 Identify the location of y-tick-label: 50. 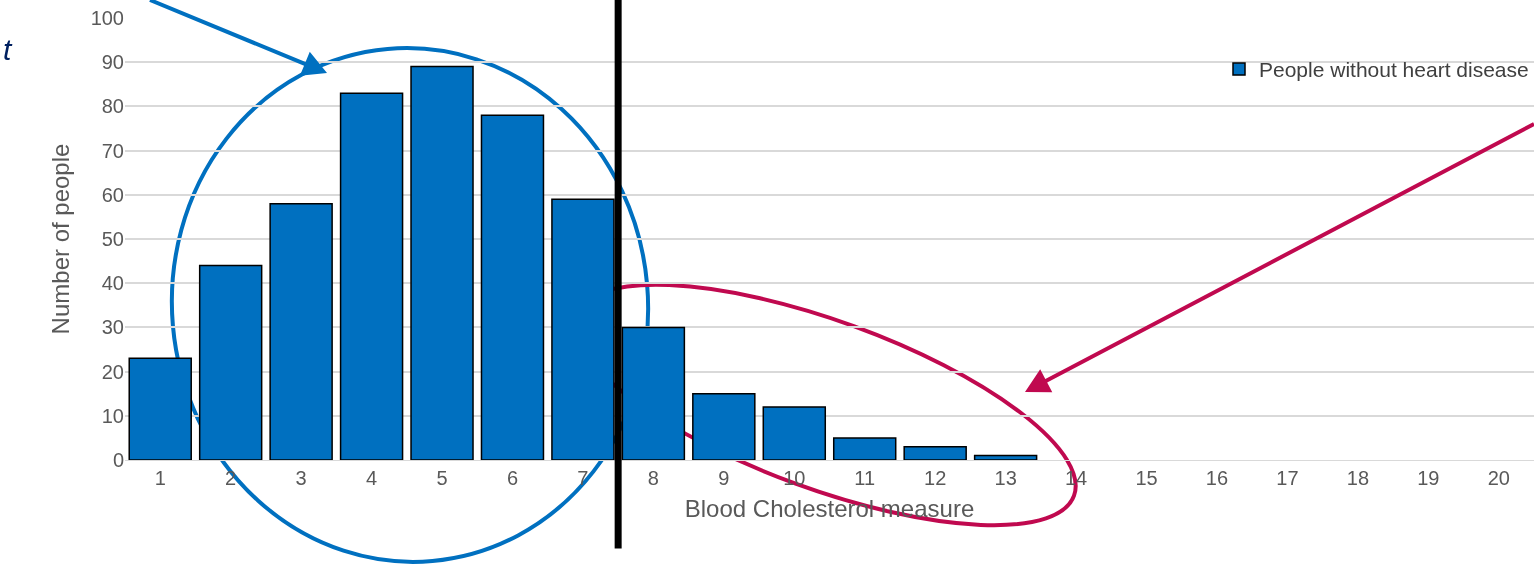
(112, 239).